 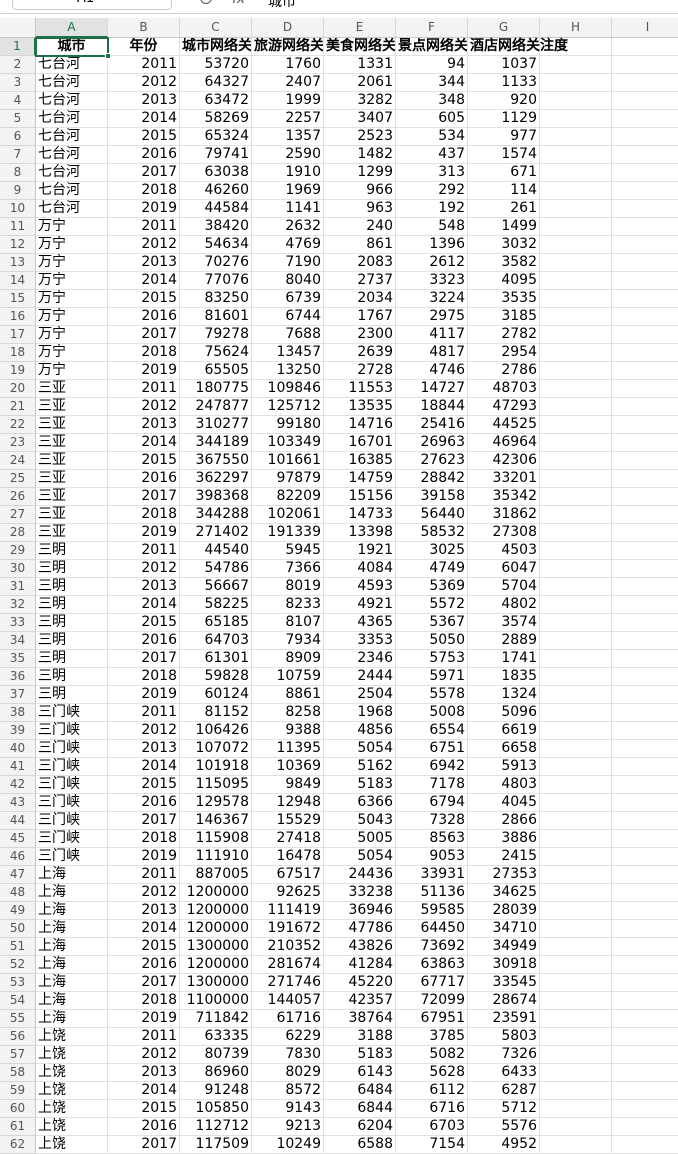 I want to click on cell: 1482, so click(x=360, y=155).